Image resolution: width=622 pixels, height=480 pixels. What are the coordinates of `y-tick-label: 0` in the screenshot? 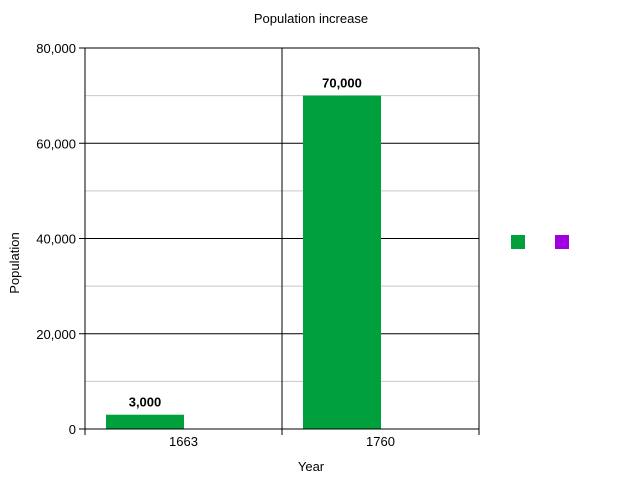 It's located at (72, 429).